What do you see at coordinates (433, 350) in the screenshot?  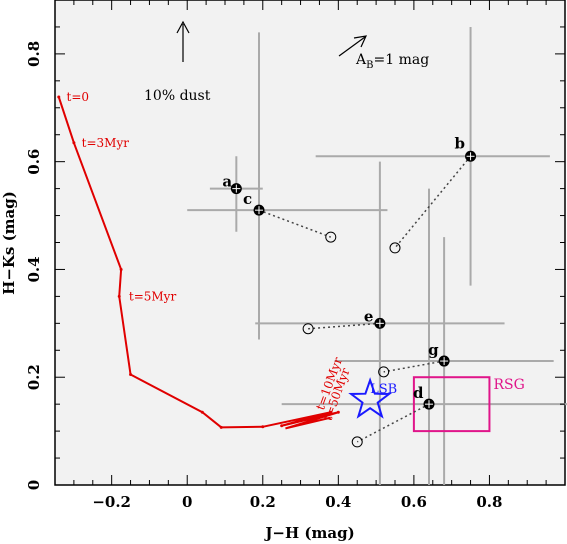 I see `point-label-g: g` at bounding box center [433, 350].